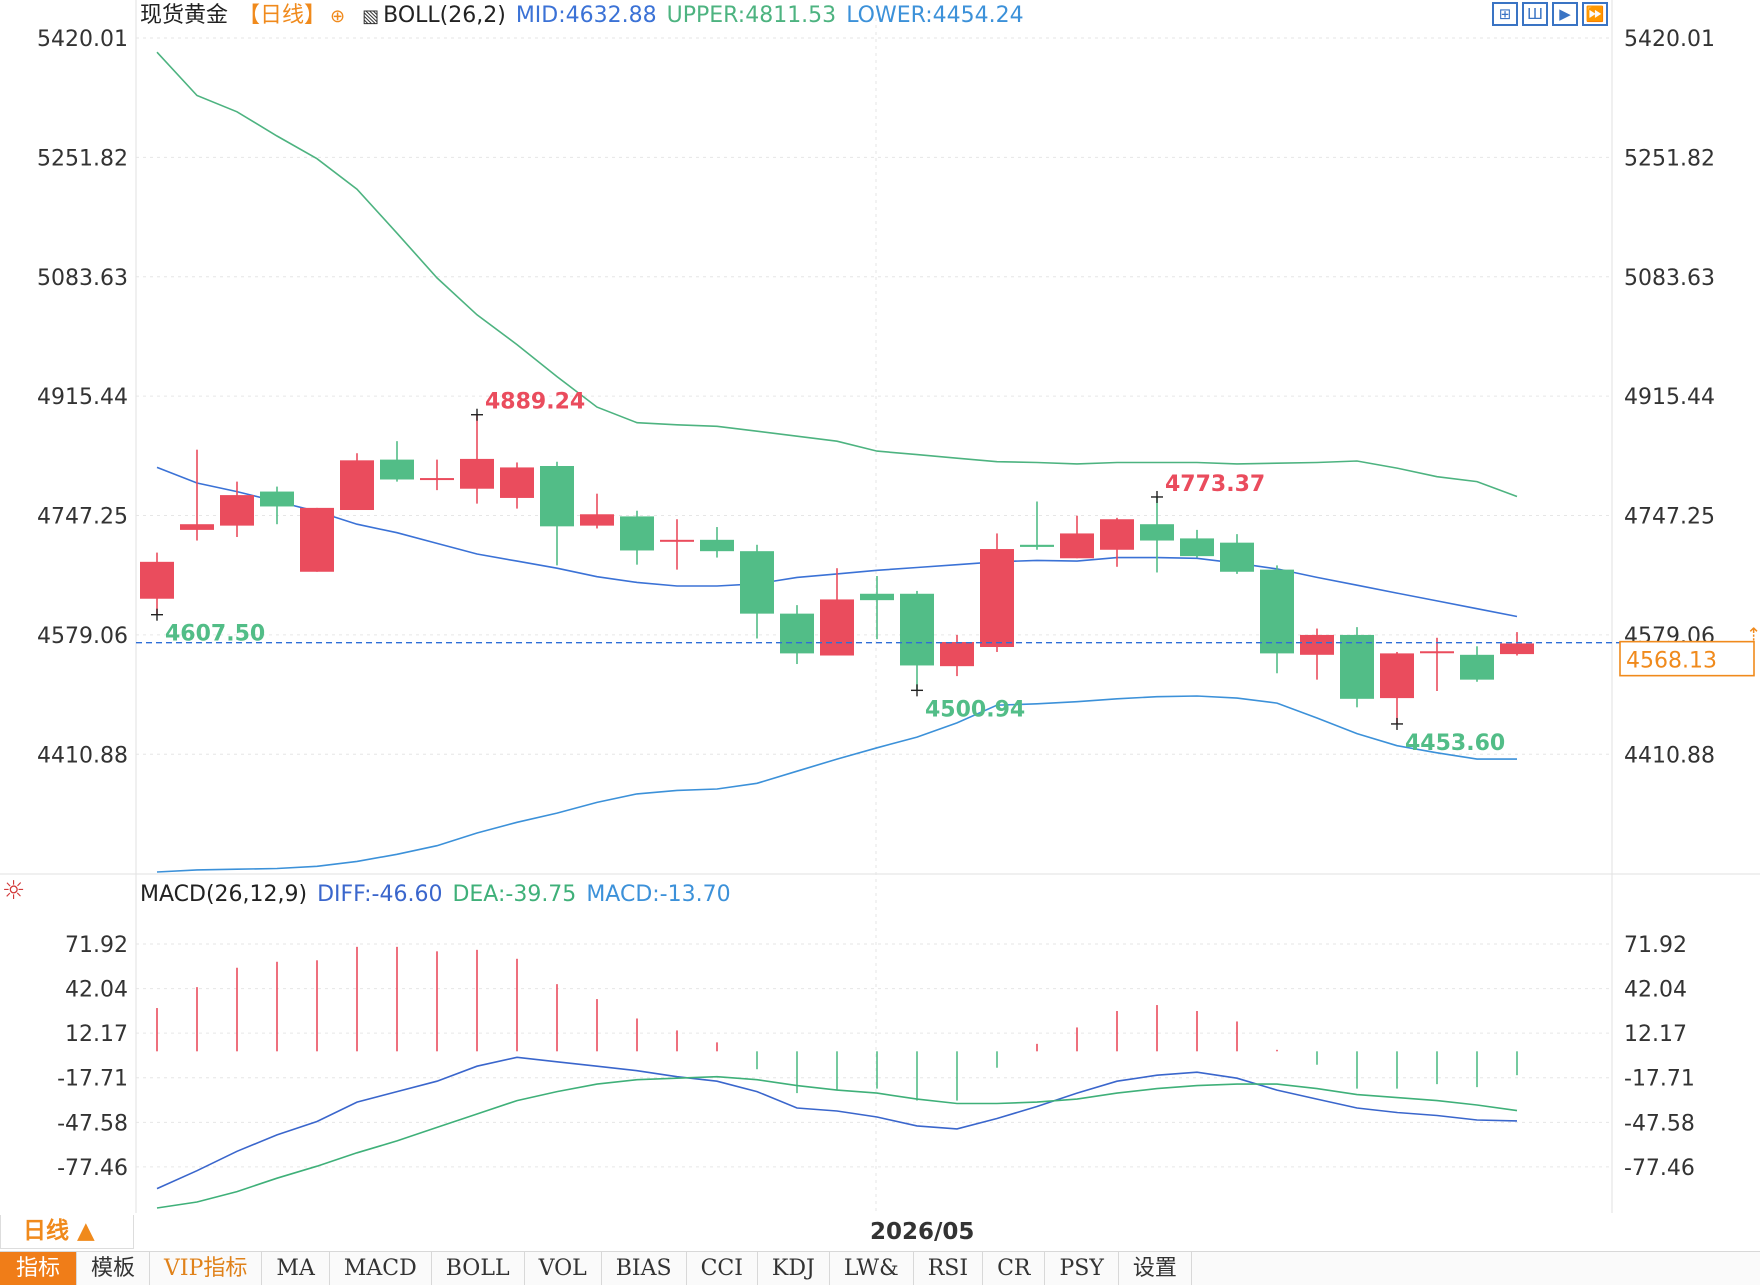 Image resolution: width=1760 pixels, height=1285 pixels. What do you see at coordinates (39, 1268) in the screenshot?
I see `tab-0: 指标` at bounding box center [39, 1268].